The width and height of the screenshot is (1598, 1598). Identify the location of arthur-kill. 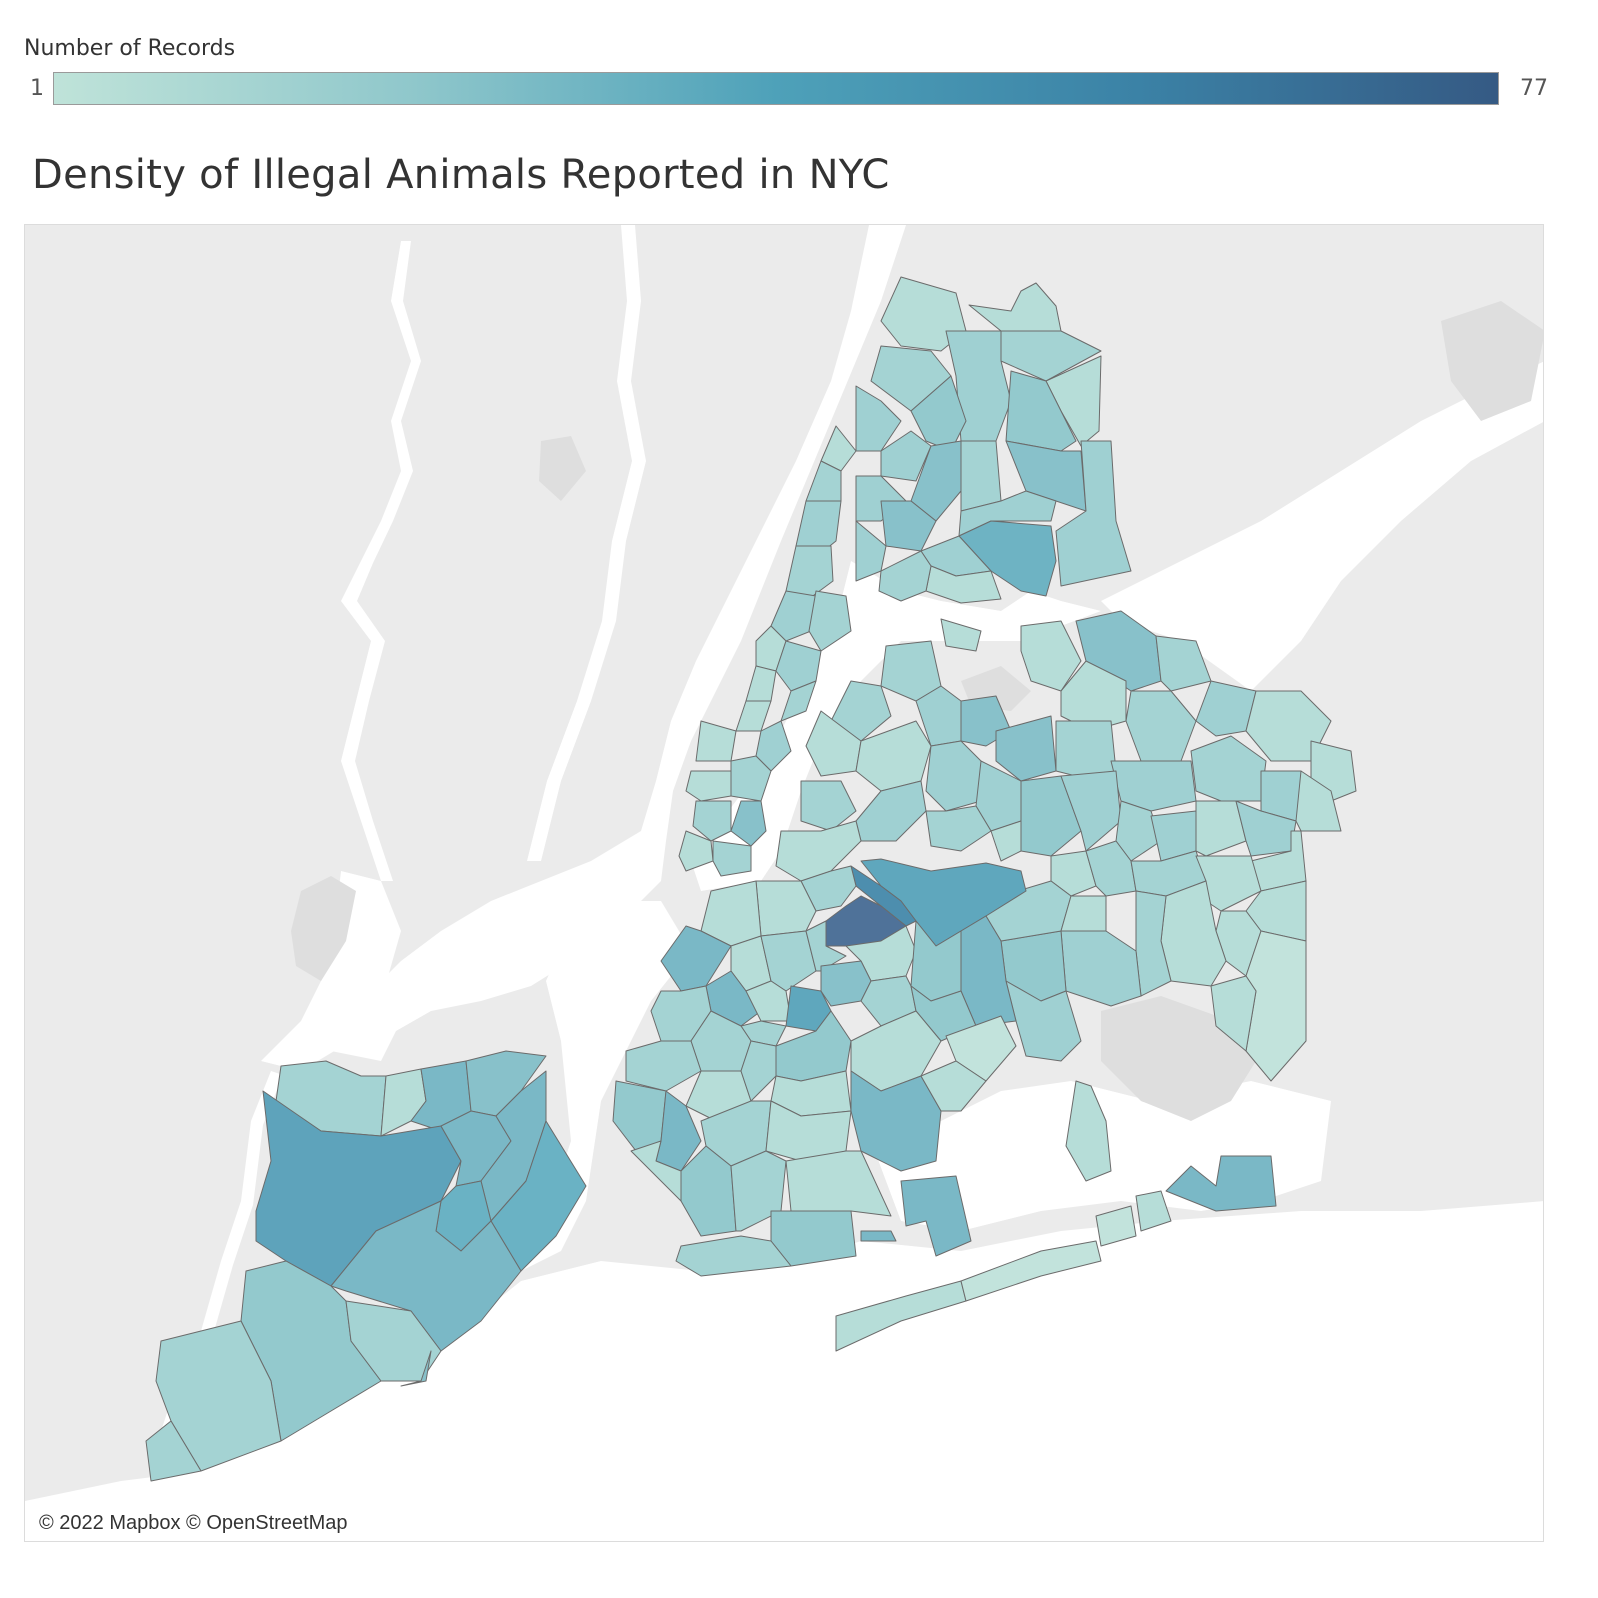
(217, 1268).